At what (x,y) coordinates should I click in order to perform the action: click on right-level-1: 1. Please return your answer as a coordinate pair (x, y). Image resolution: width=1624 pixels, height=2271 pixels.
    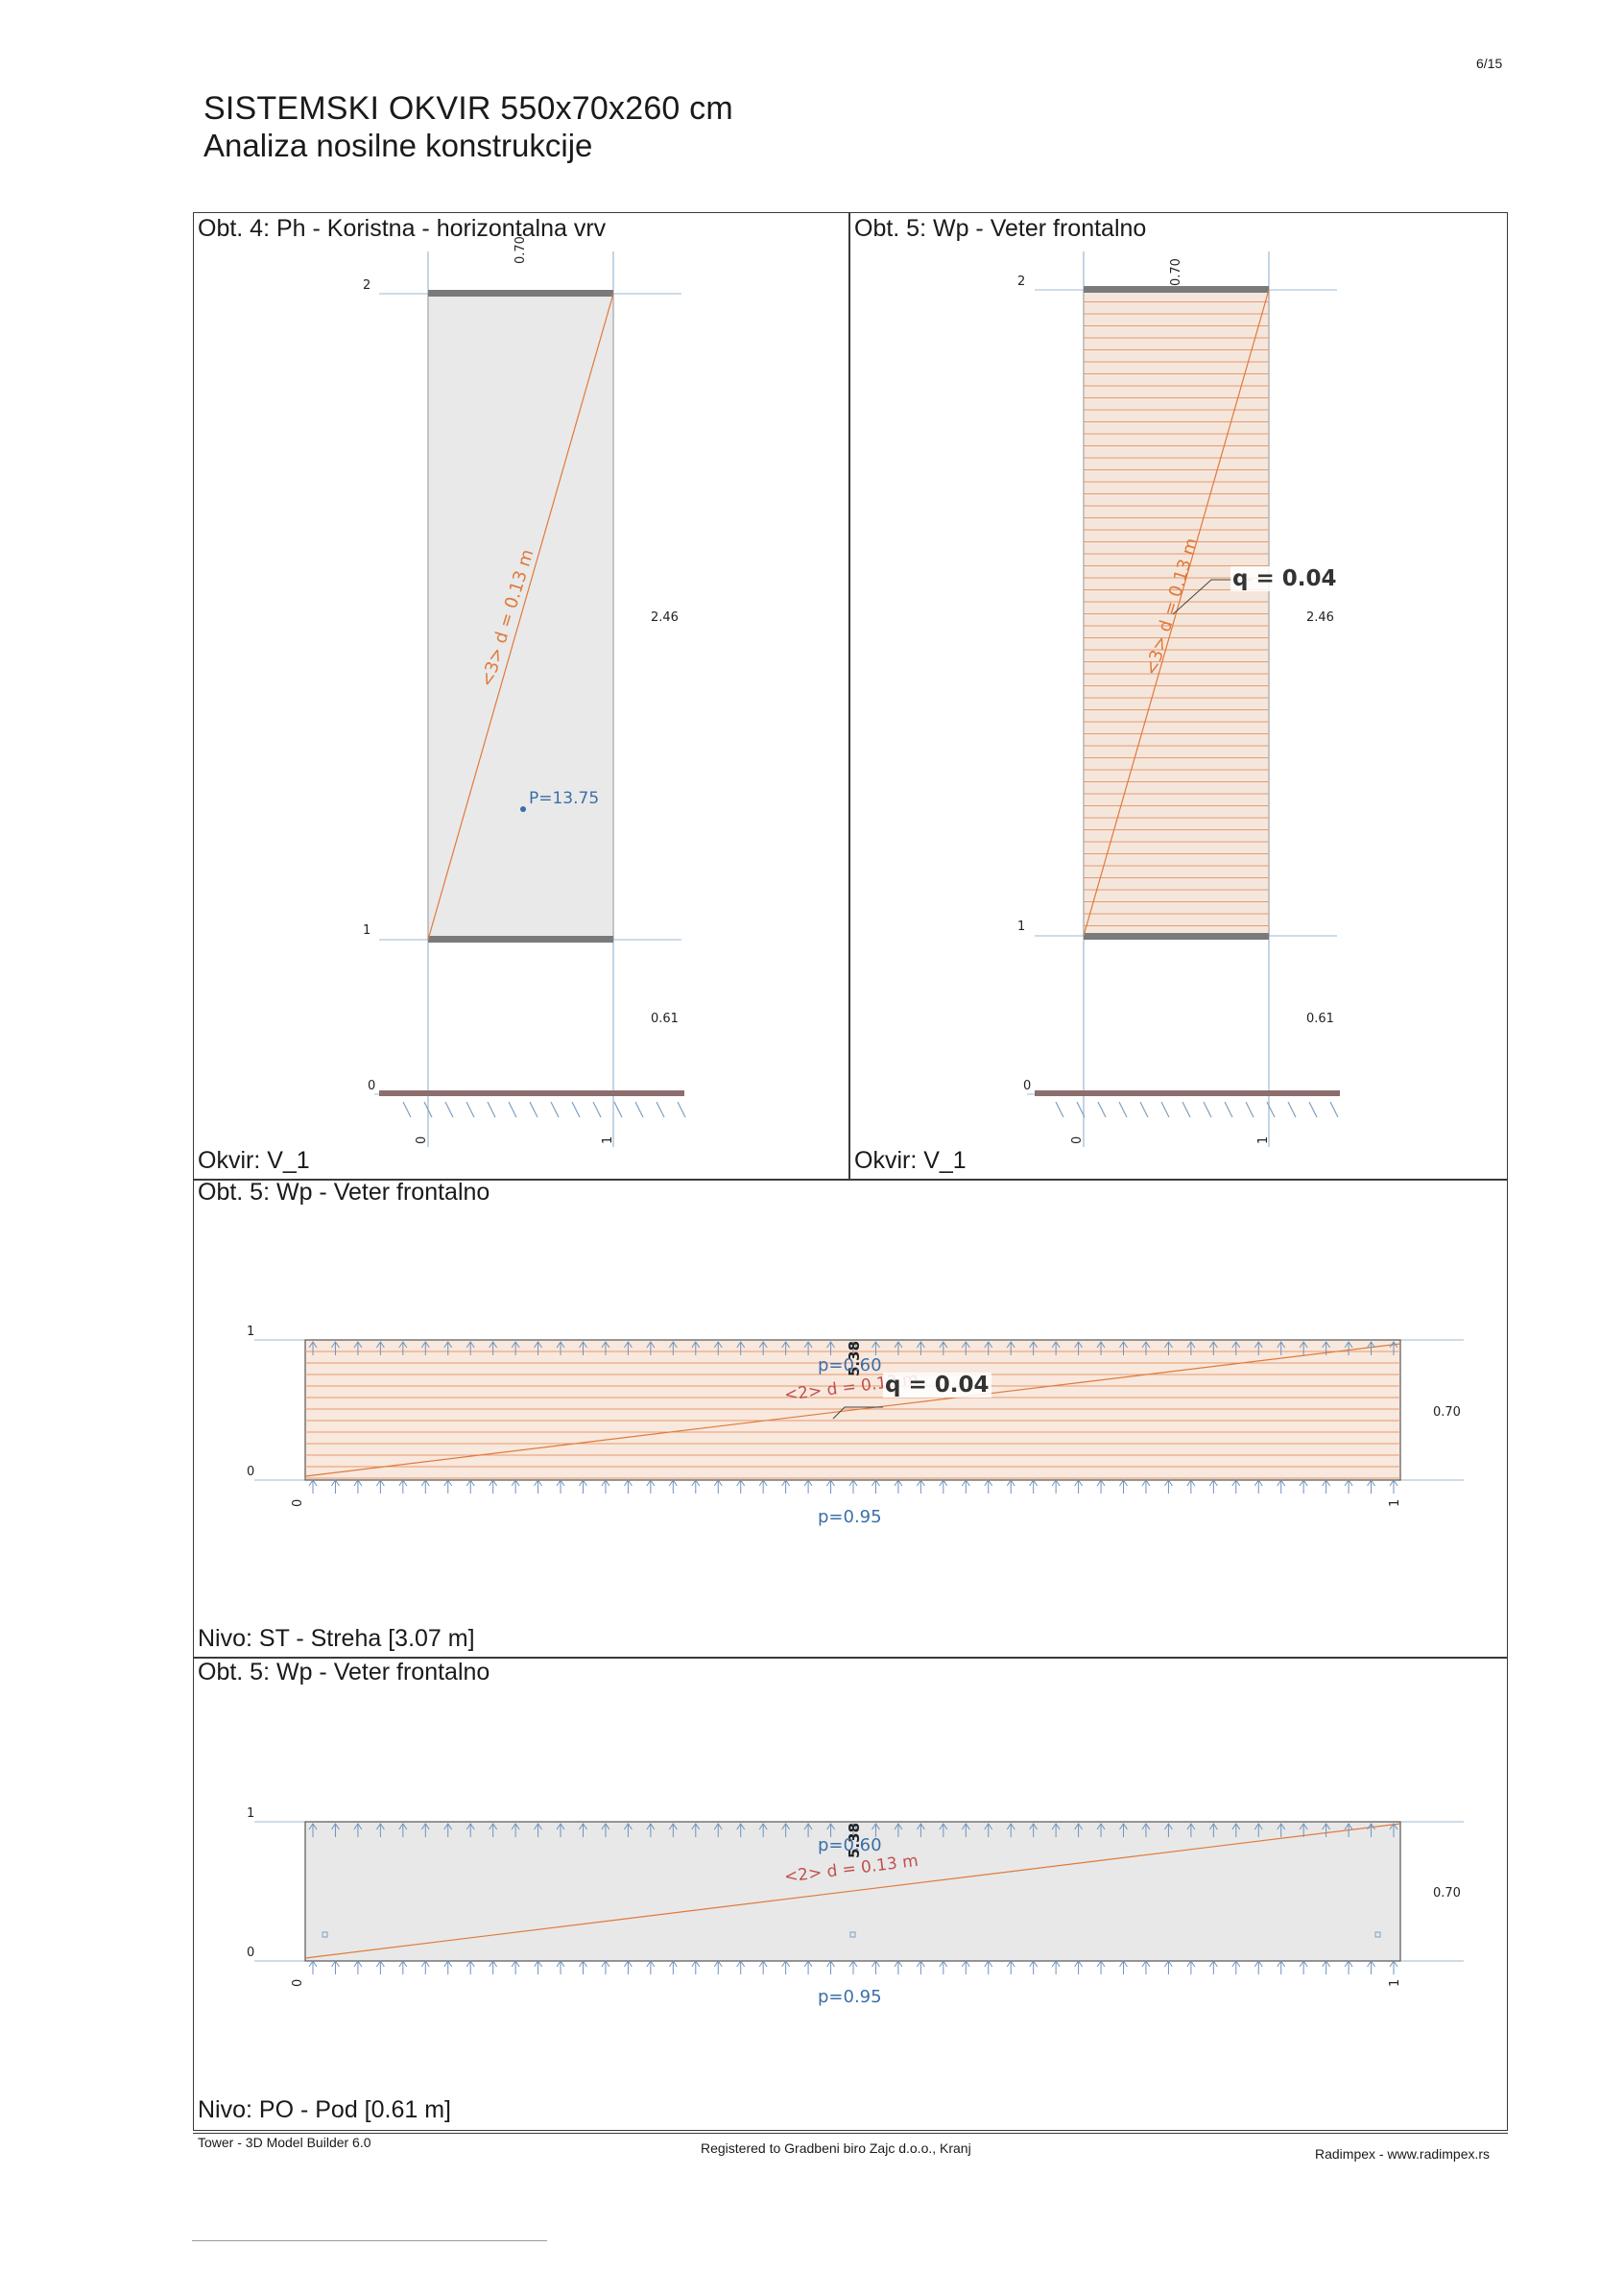
    Looking at the image, I should click on (1022, 927).